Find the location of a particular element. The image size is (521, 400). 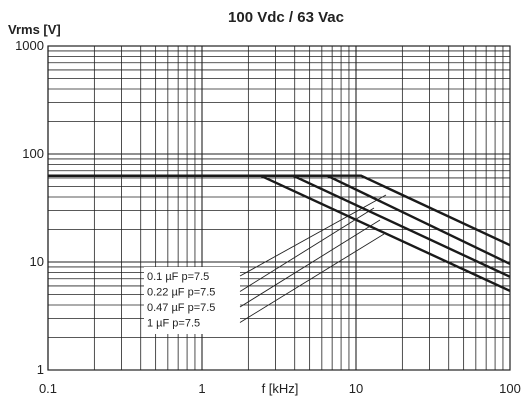

legend-entry: 1 µF p=7.5 is located at coordinates (173, 324).